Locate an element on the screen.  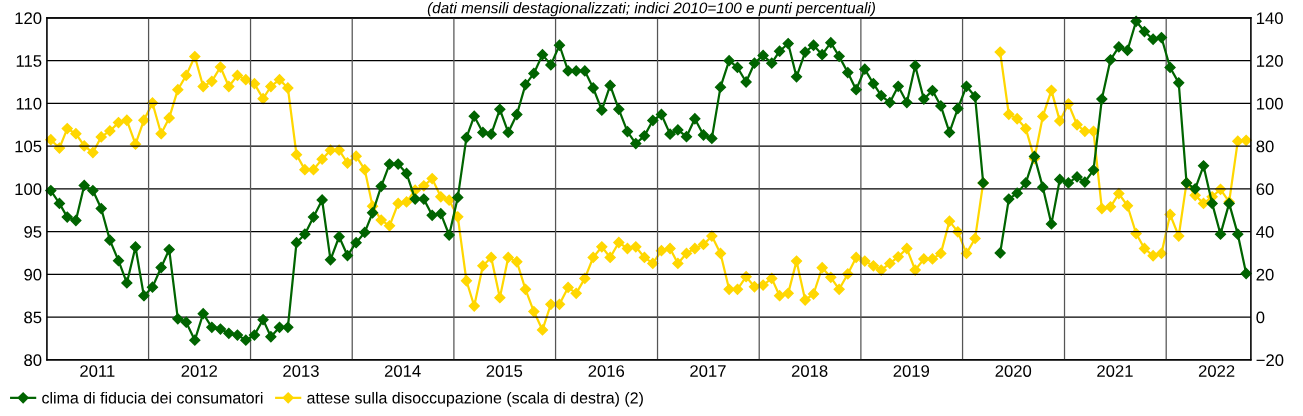
x-tick-label: 2016 is located at coordinates (606, 371).